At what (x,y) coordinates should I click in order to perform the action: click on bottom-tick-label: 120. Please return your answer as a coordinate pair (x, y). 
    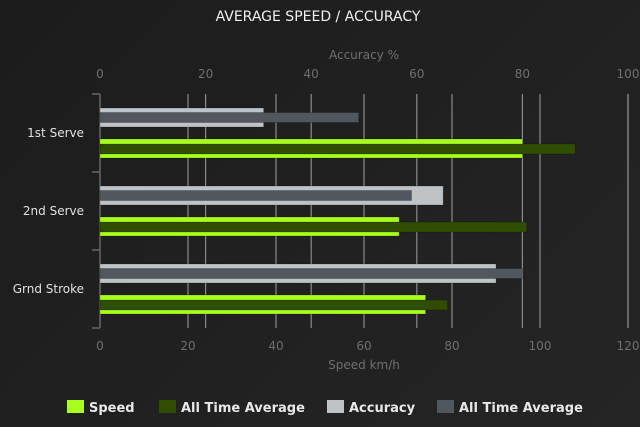
    Looking at the image, I should click on (628, 346).